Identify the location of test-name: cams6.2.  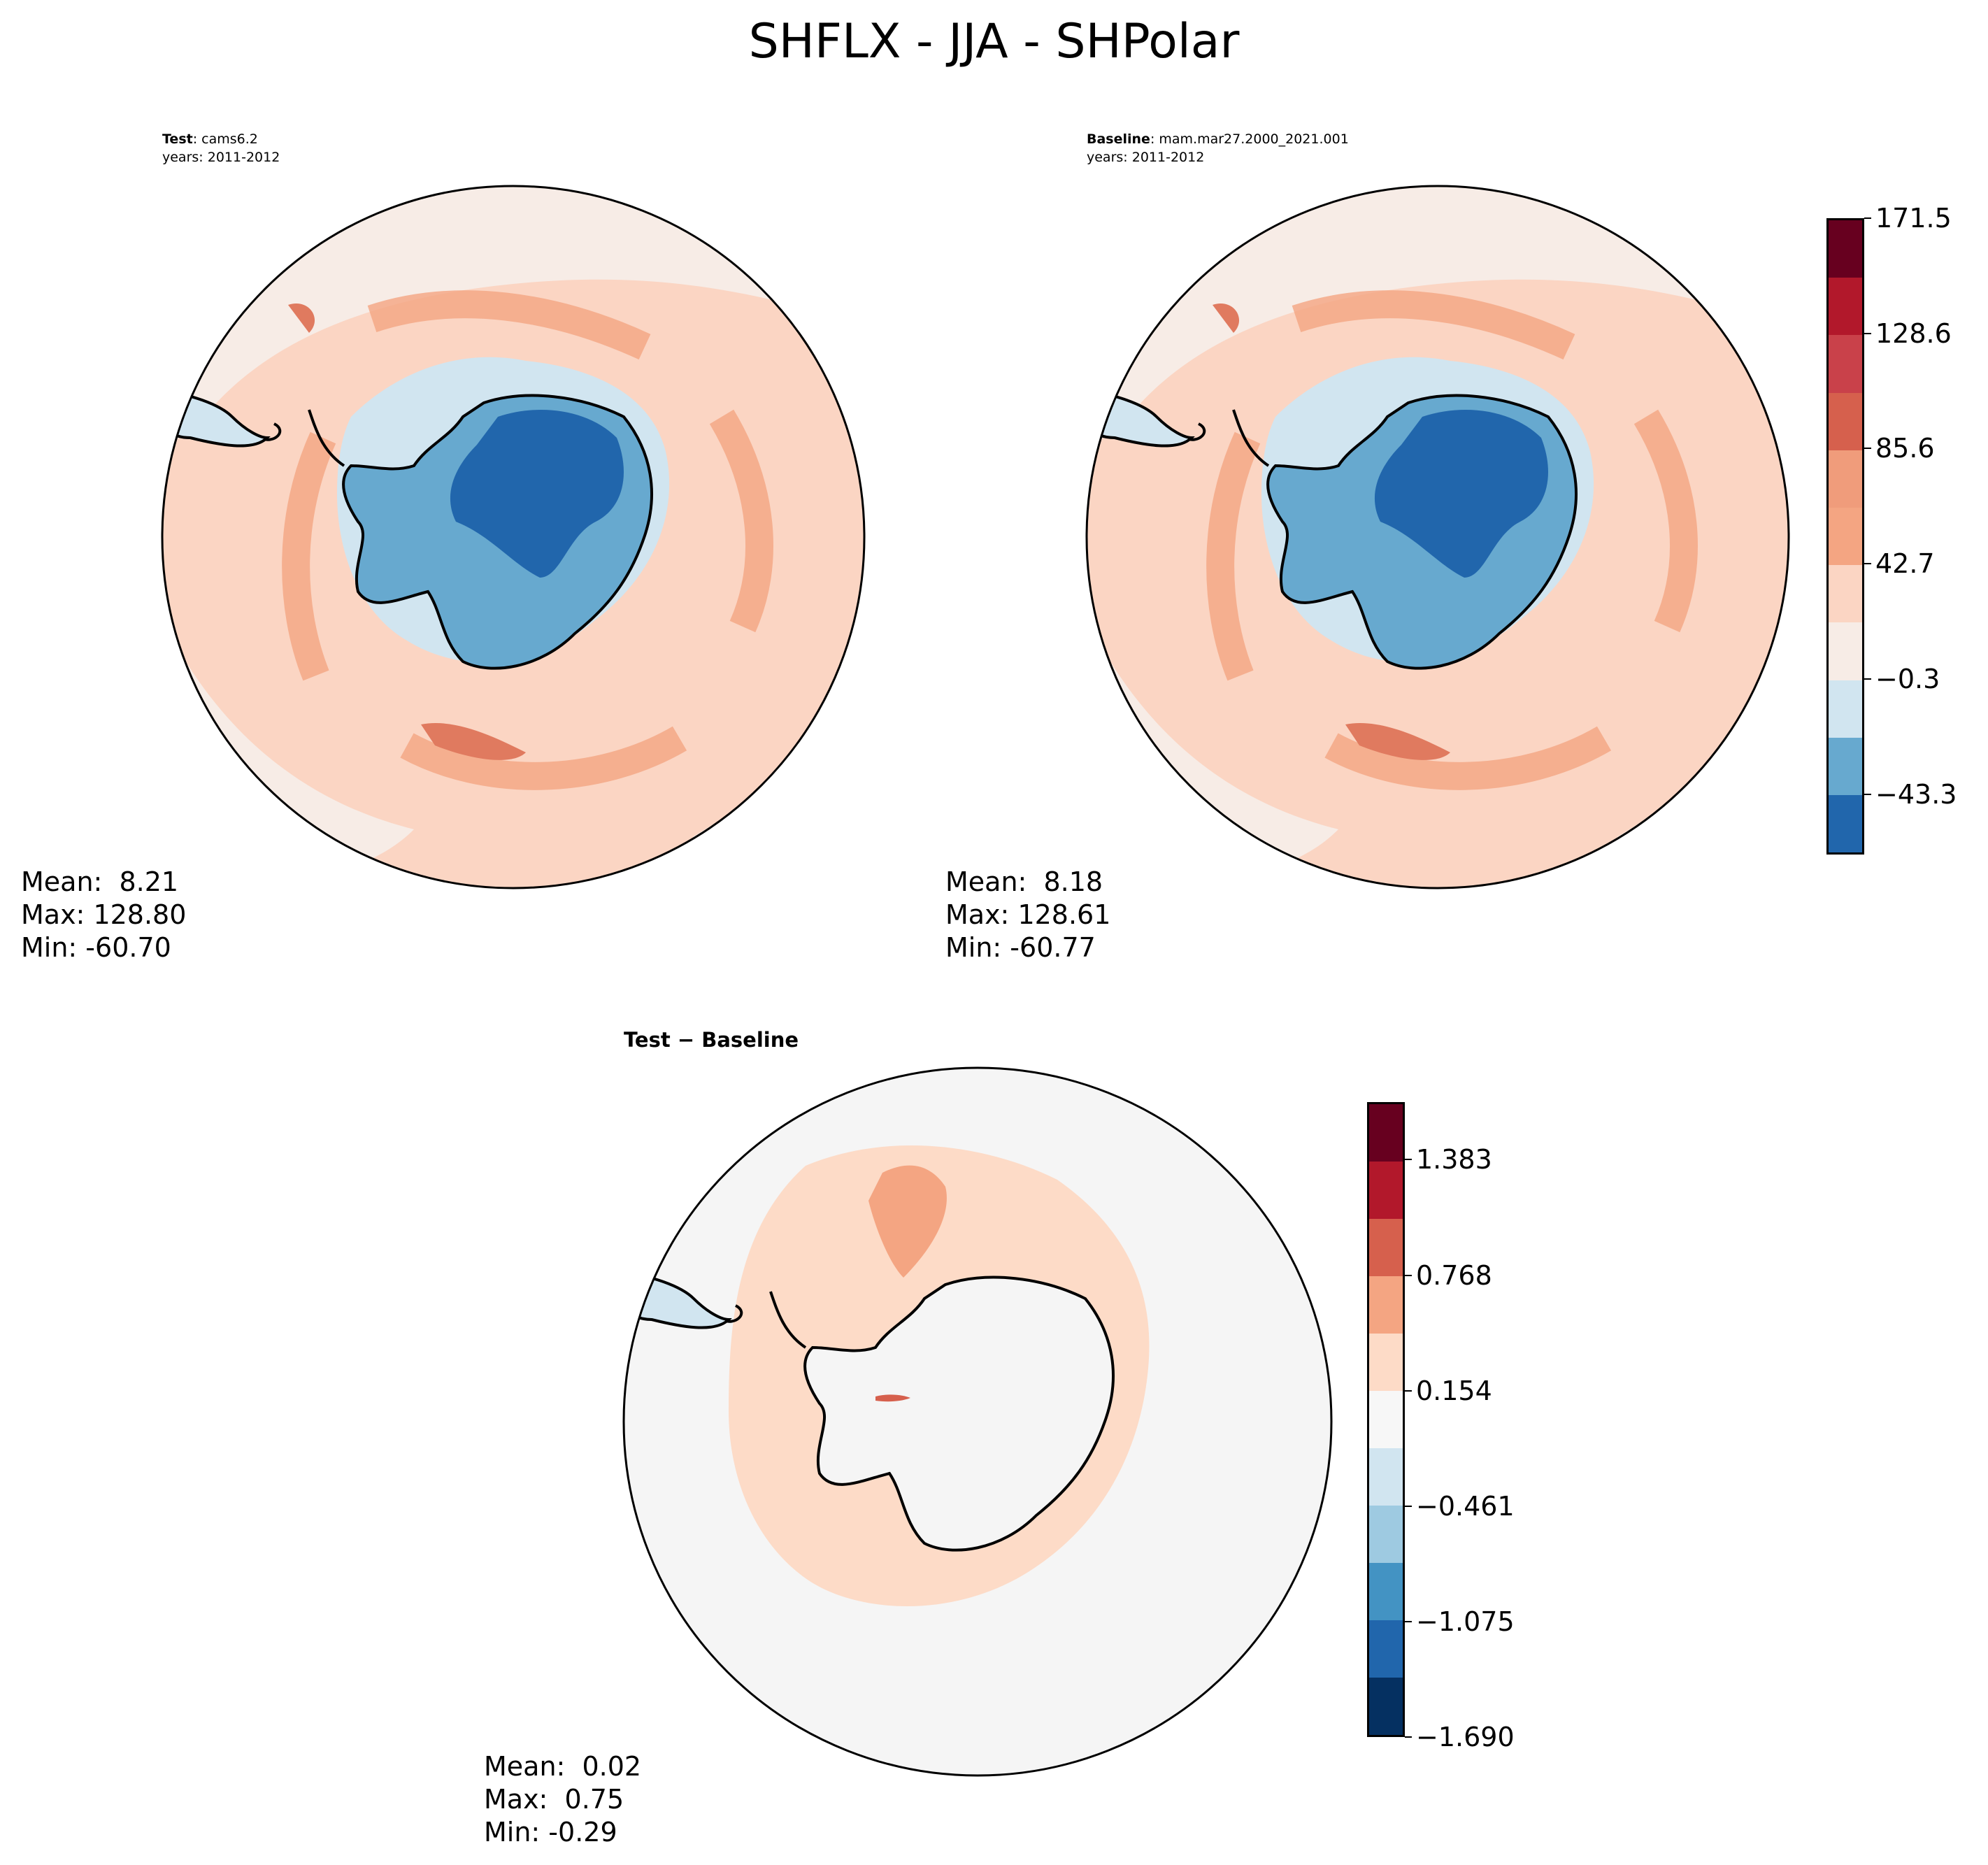
(230, 139).